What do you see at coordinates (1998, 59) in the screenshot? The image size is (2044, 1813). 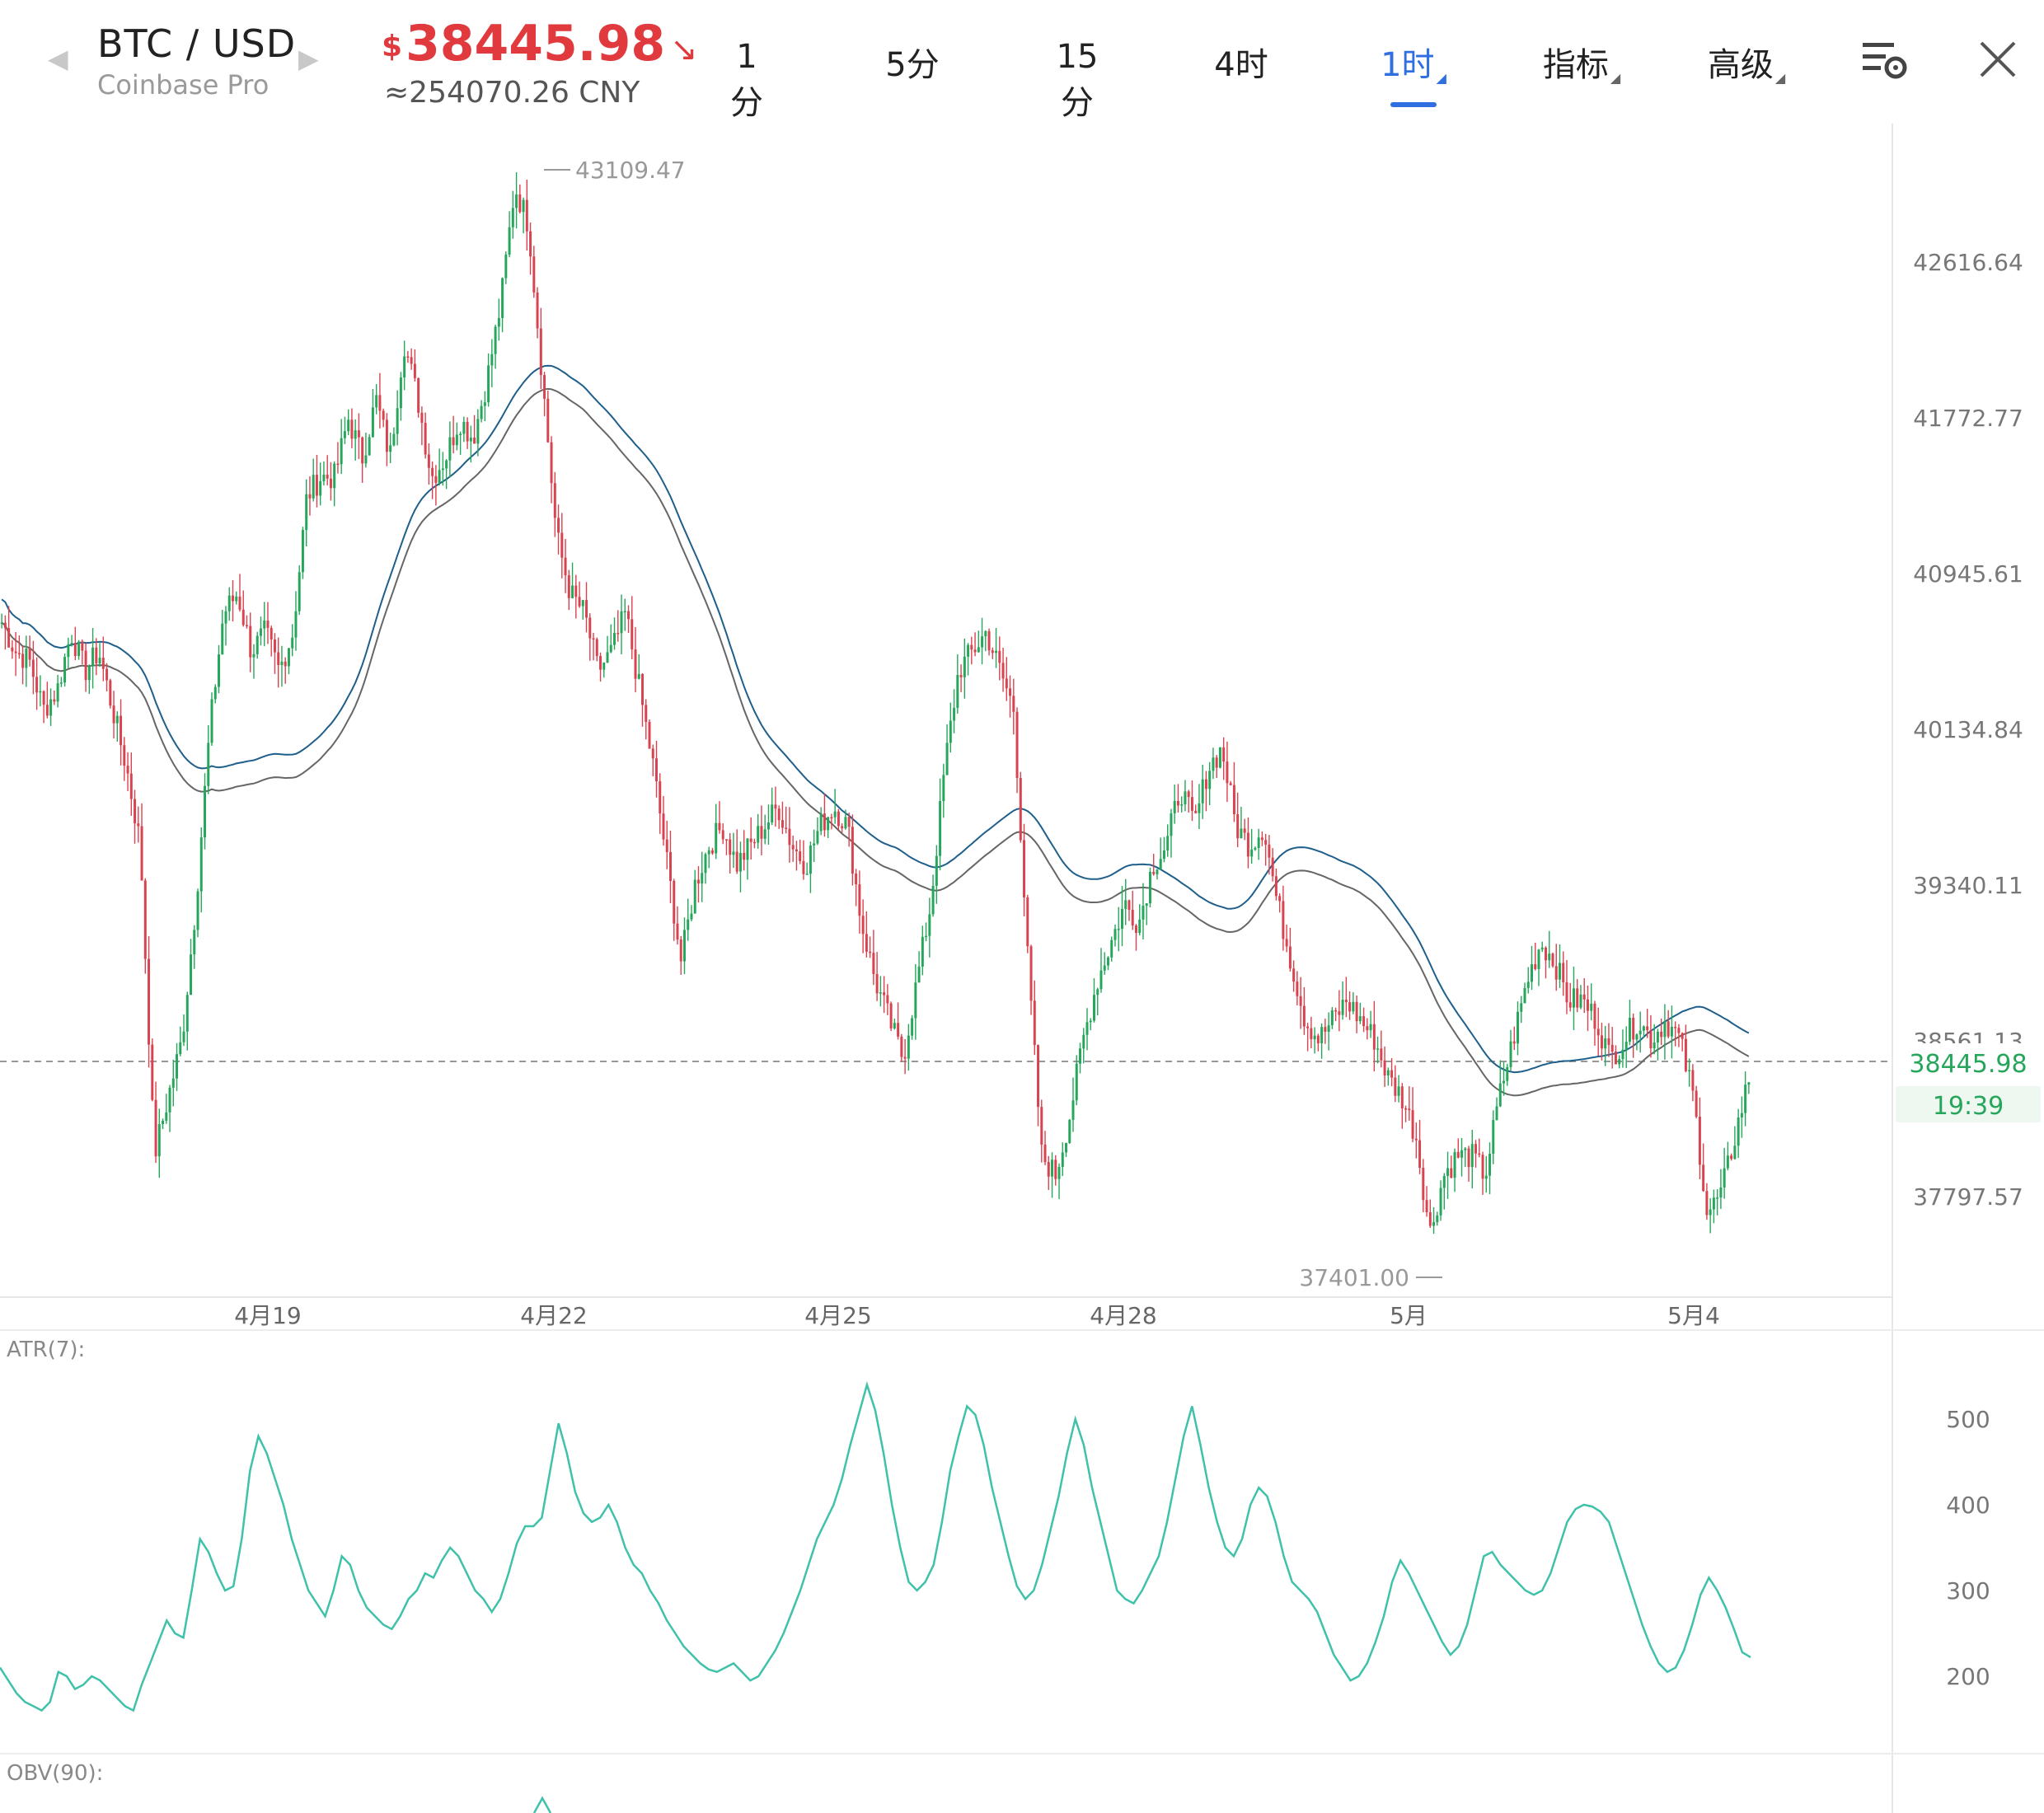 I see `close-icon` at bounding box center [1998, 59].